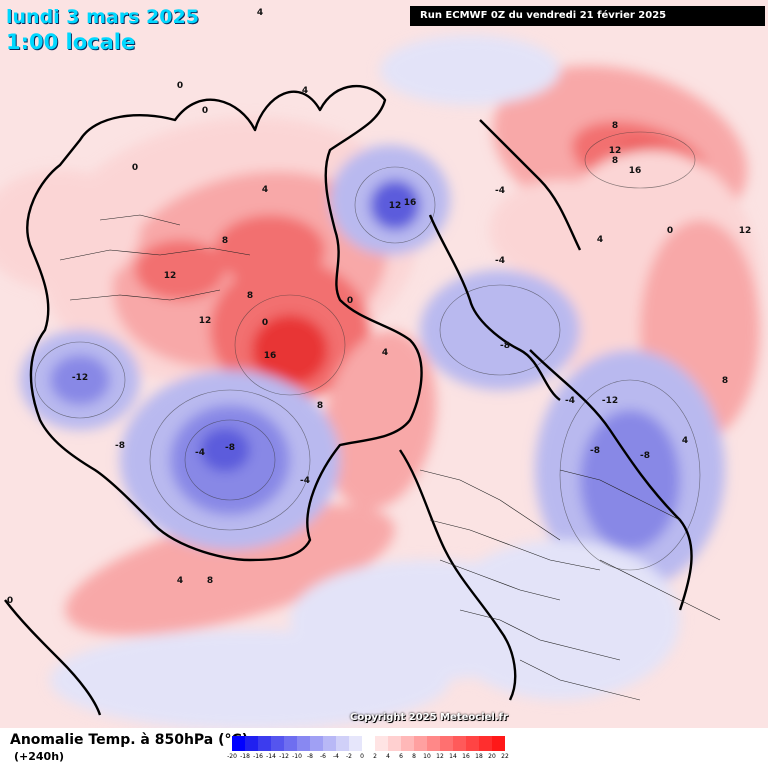 This screenshot has height=768, width=768. I want to click on color-scale-tick: -18, so click(245, 756).